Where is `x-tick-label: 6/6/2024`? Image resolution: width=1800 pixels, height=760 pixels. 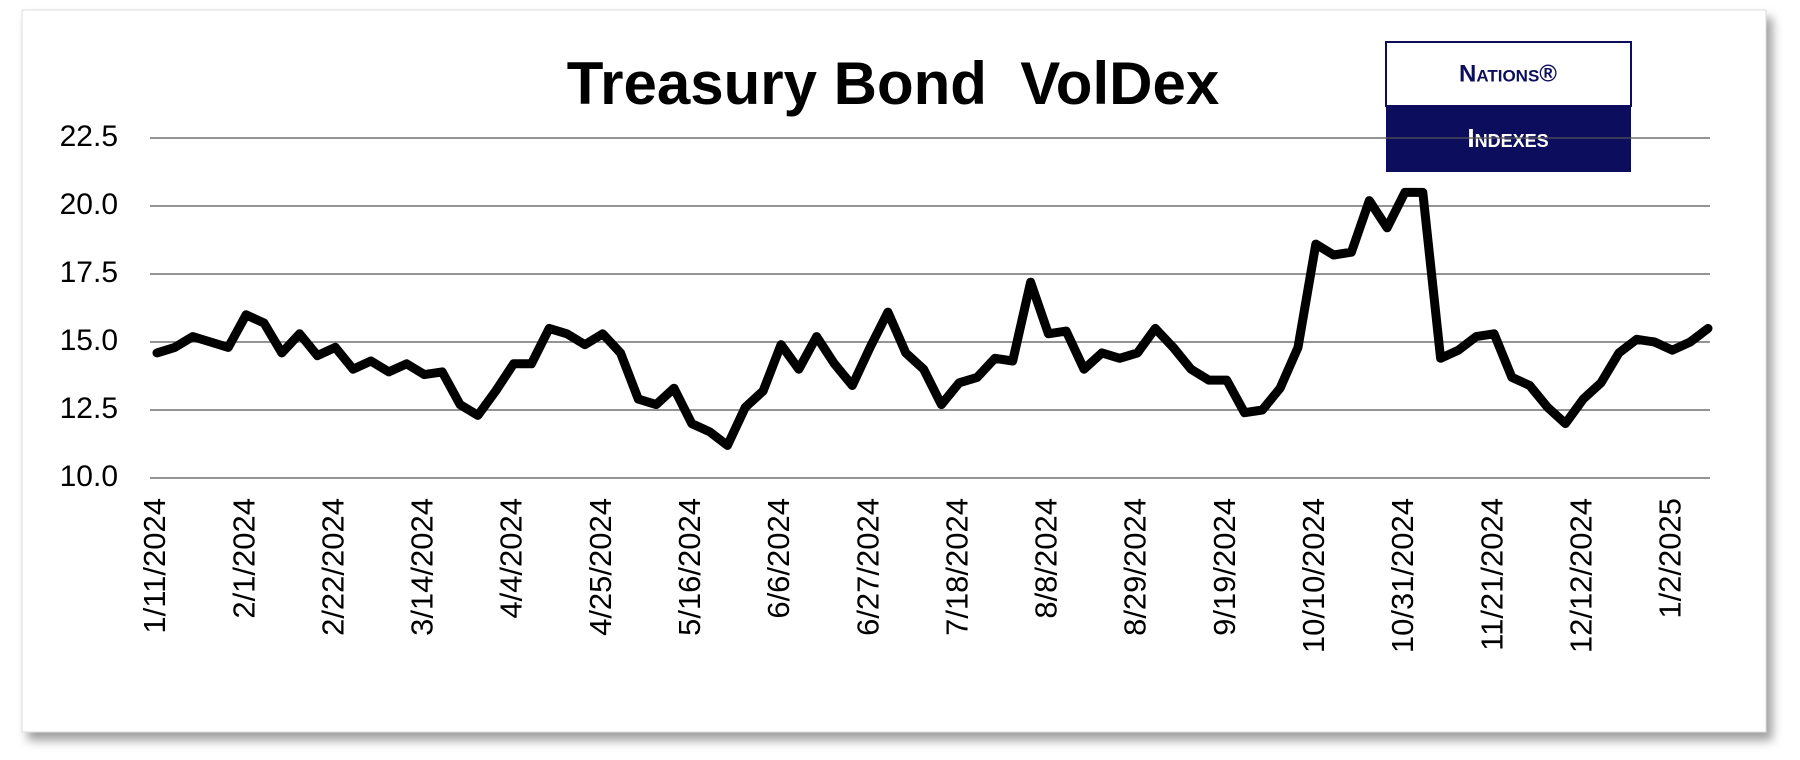
x-tick-label: 6/6/2024 is located at coordinates (778, 558).